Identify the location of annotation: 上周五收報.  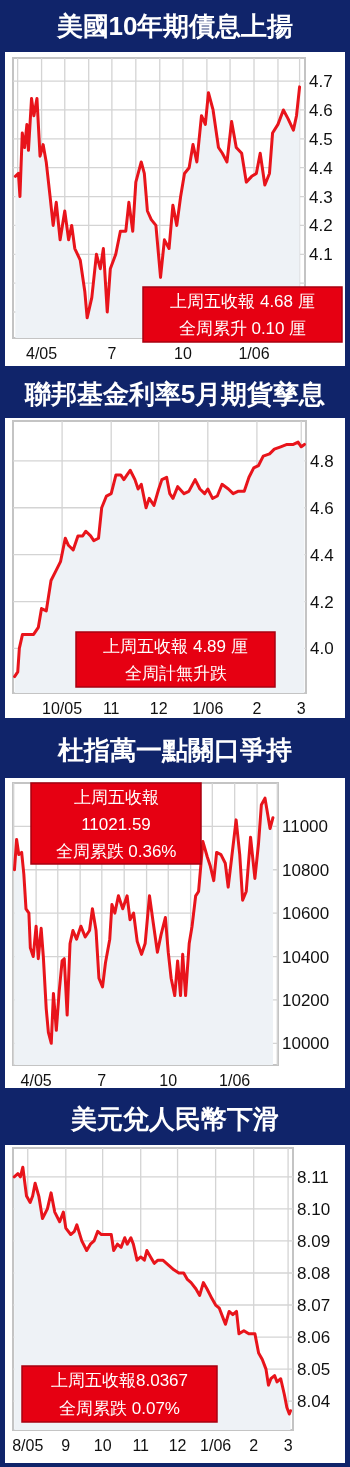
(116, 797).